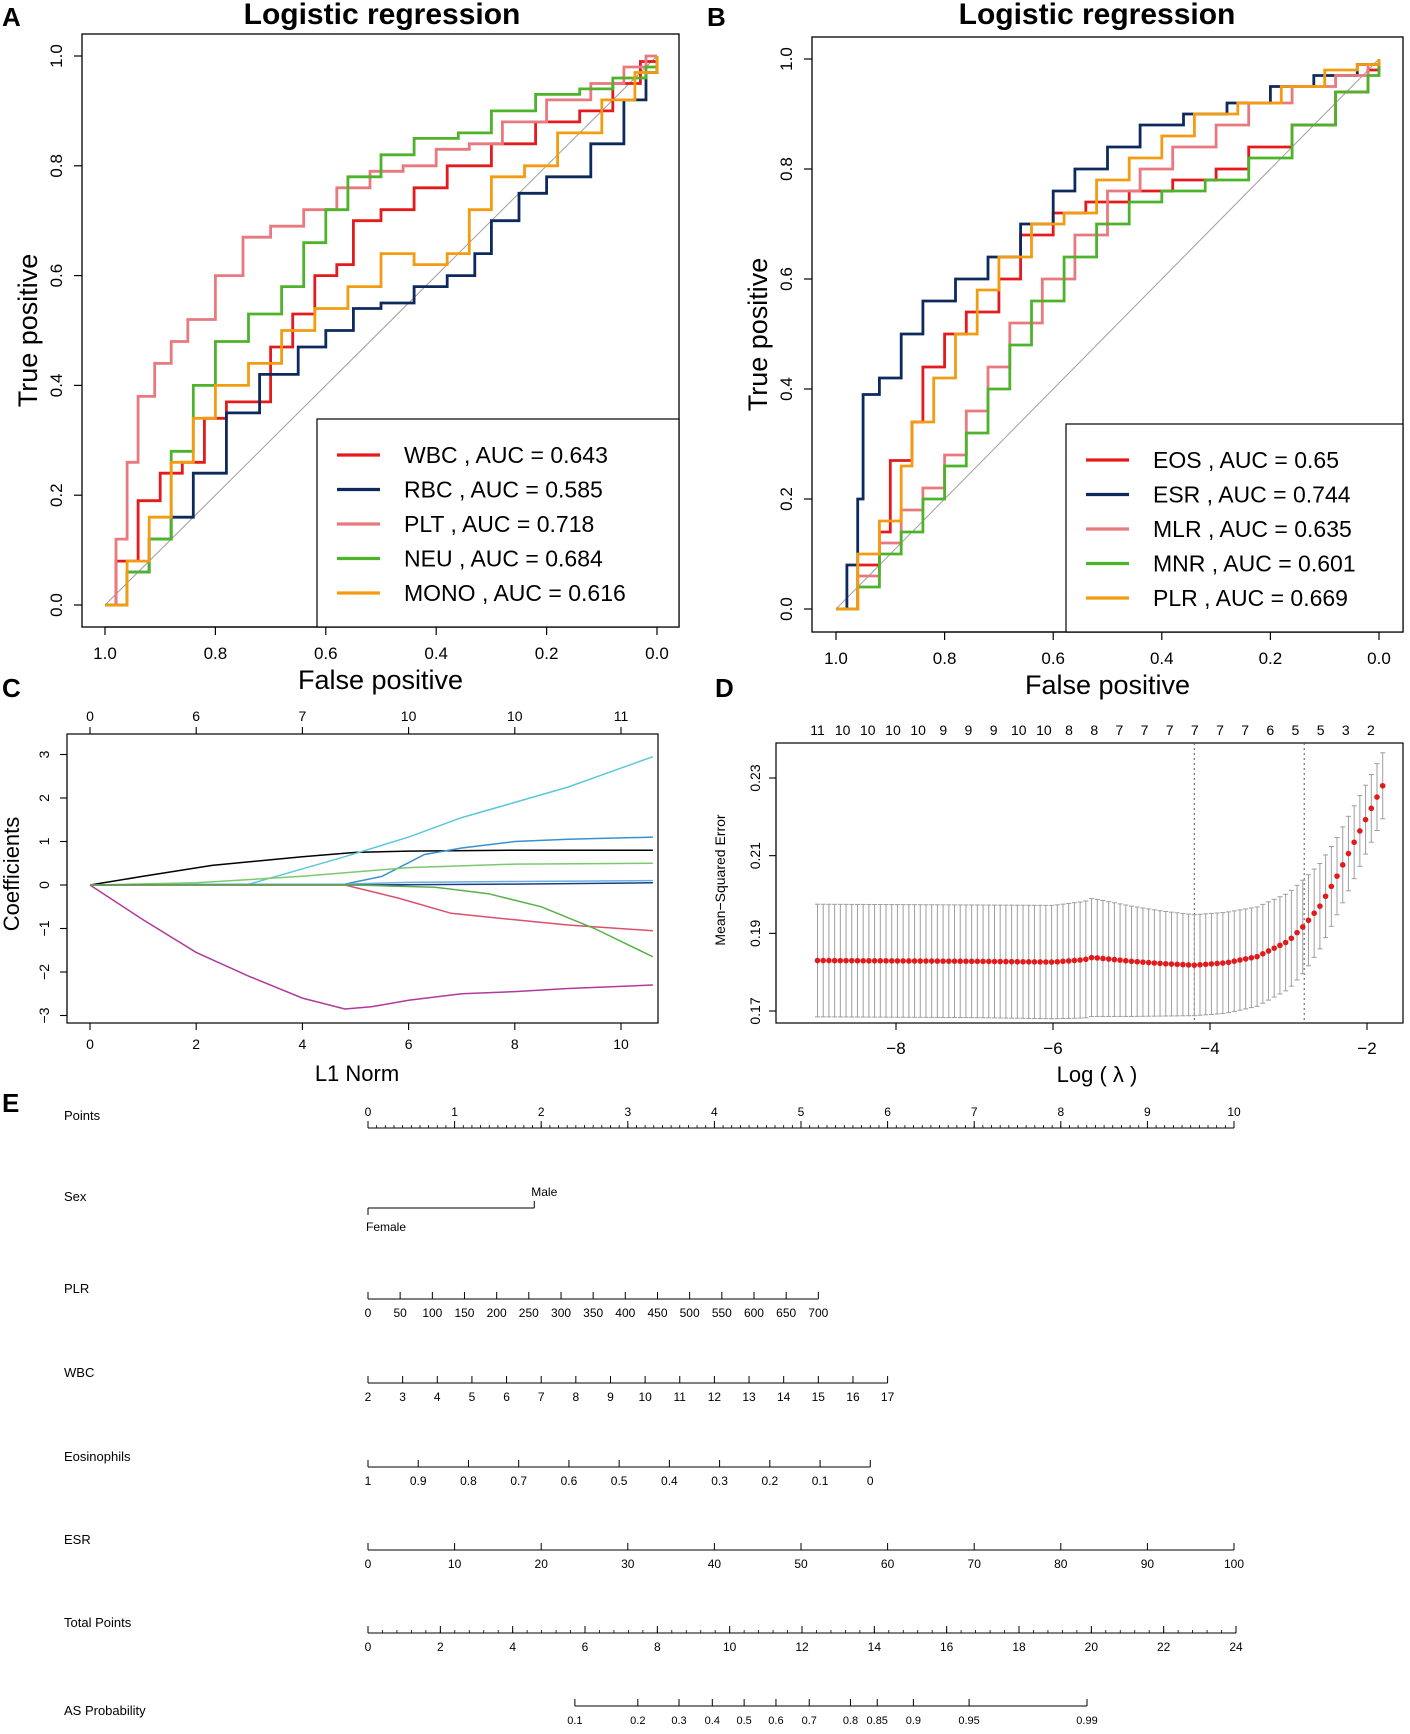 The image size is (1410, 1734). What do you see at coordinates (877, 1721) in the screenshot?
I see `nomogram-tick-label: 0.85` at bounding box center [877, 1721].